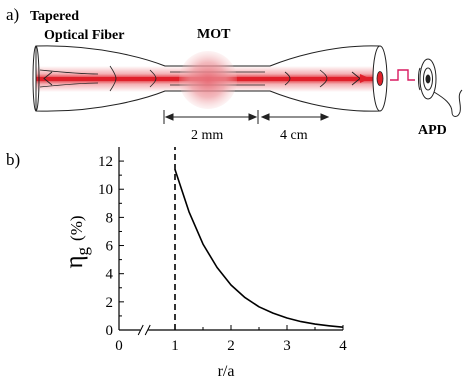 This screenshot has width=473, height=382. I want to click on x-tick-label: 1, so click(175, 346).